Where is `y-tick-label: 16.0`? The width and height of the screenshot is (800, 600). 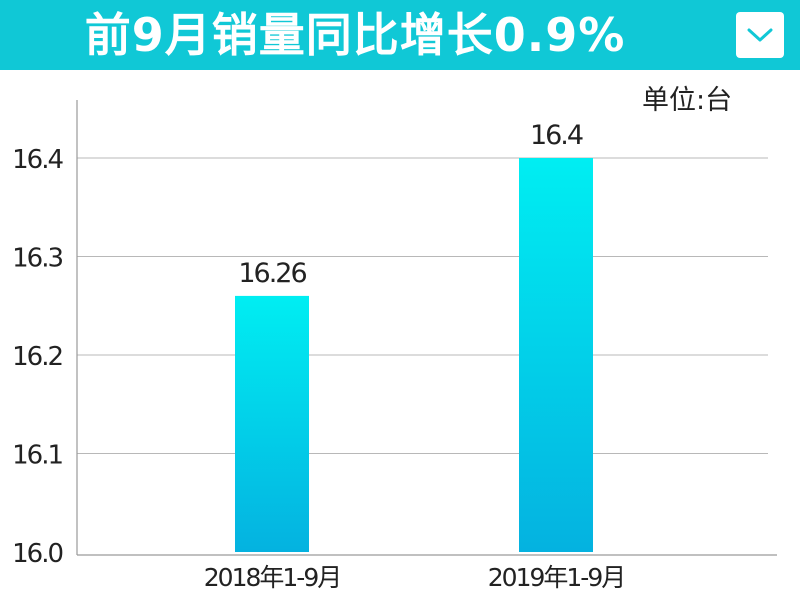
y-tick-label: 16.0 is located at coordinates (37, 554).